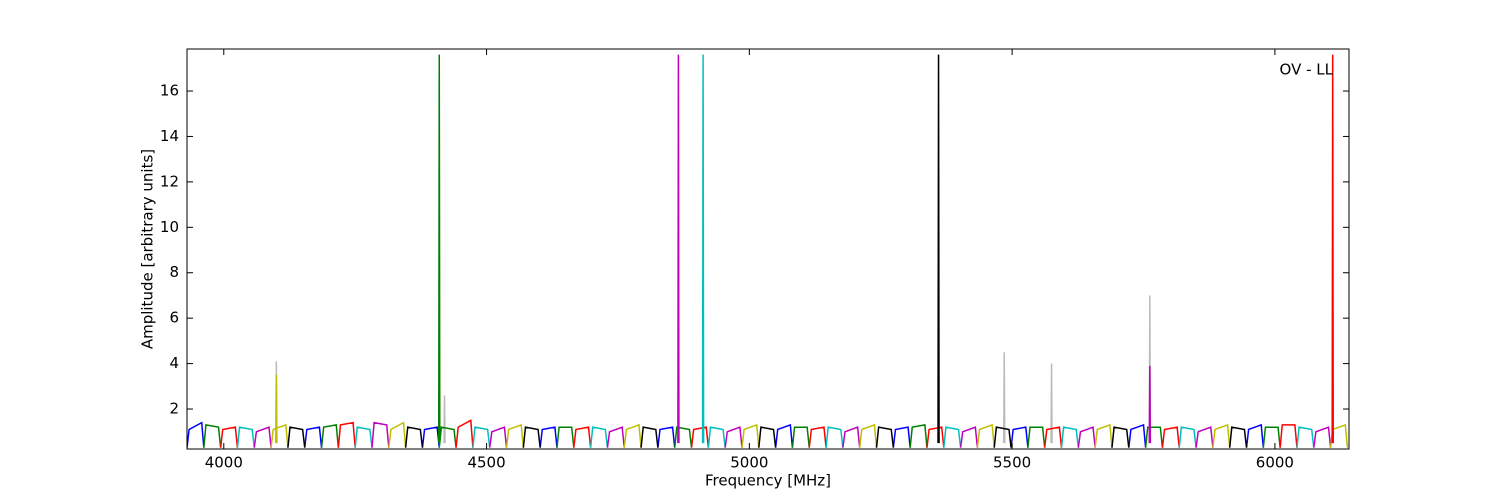 The image size is (1500, 500). I want to click on x-tick-label: 4500, so click(486, 463).